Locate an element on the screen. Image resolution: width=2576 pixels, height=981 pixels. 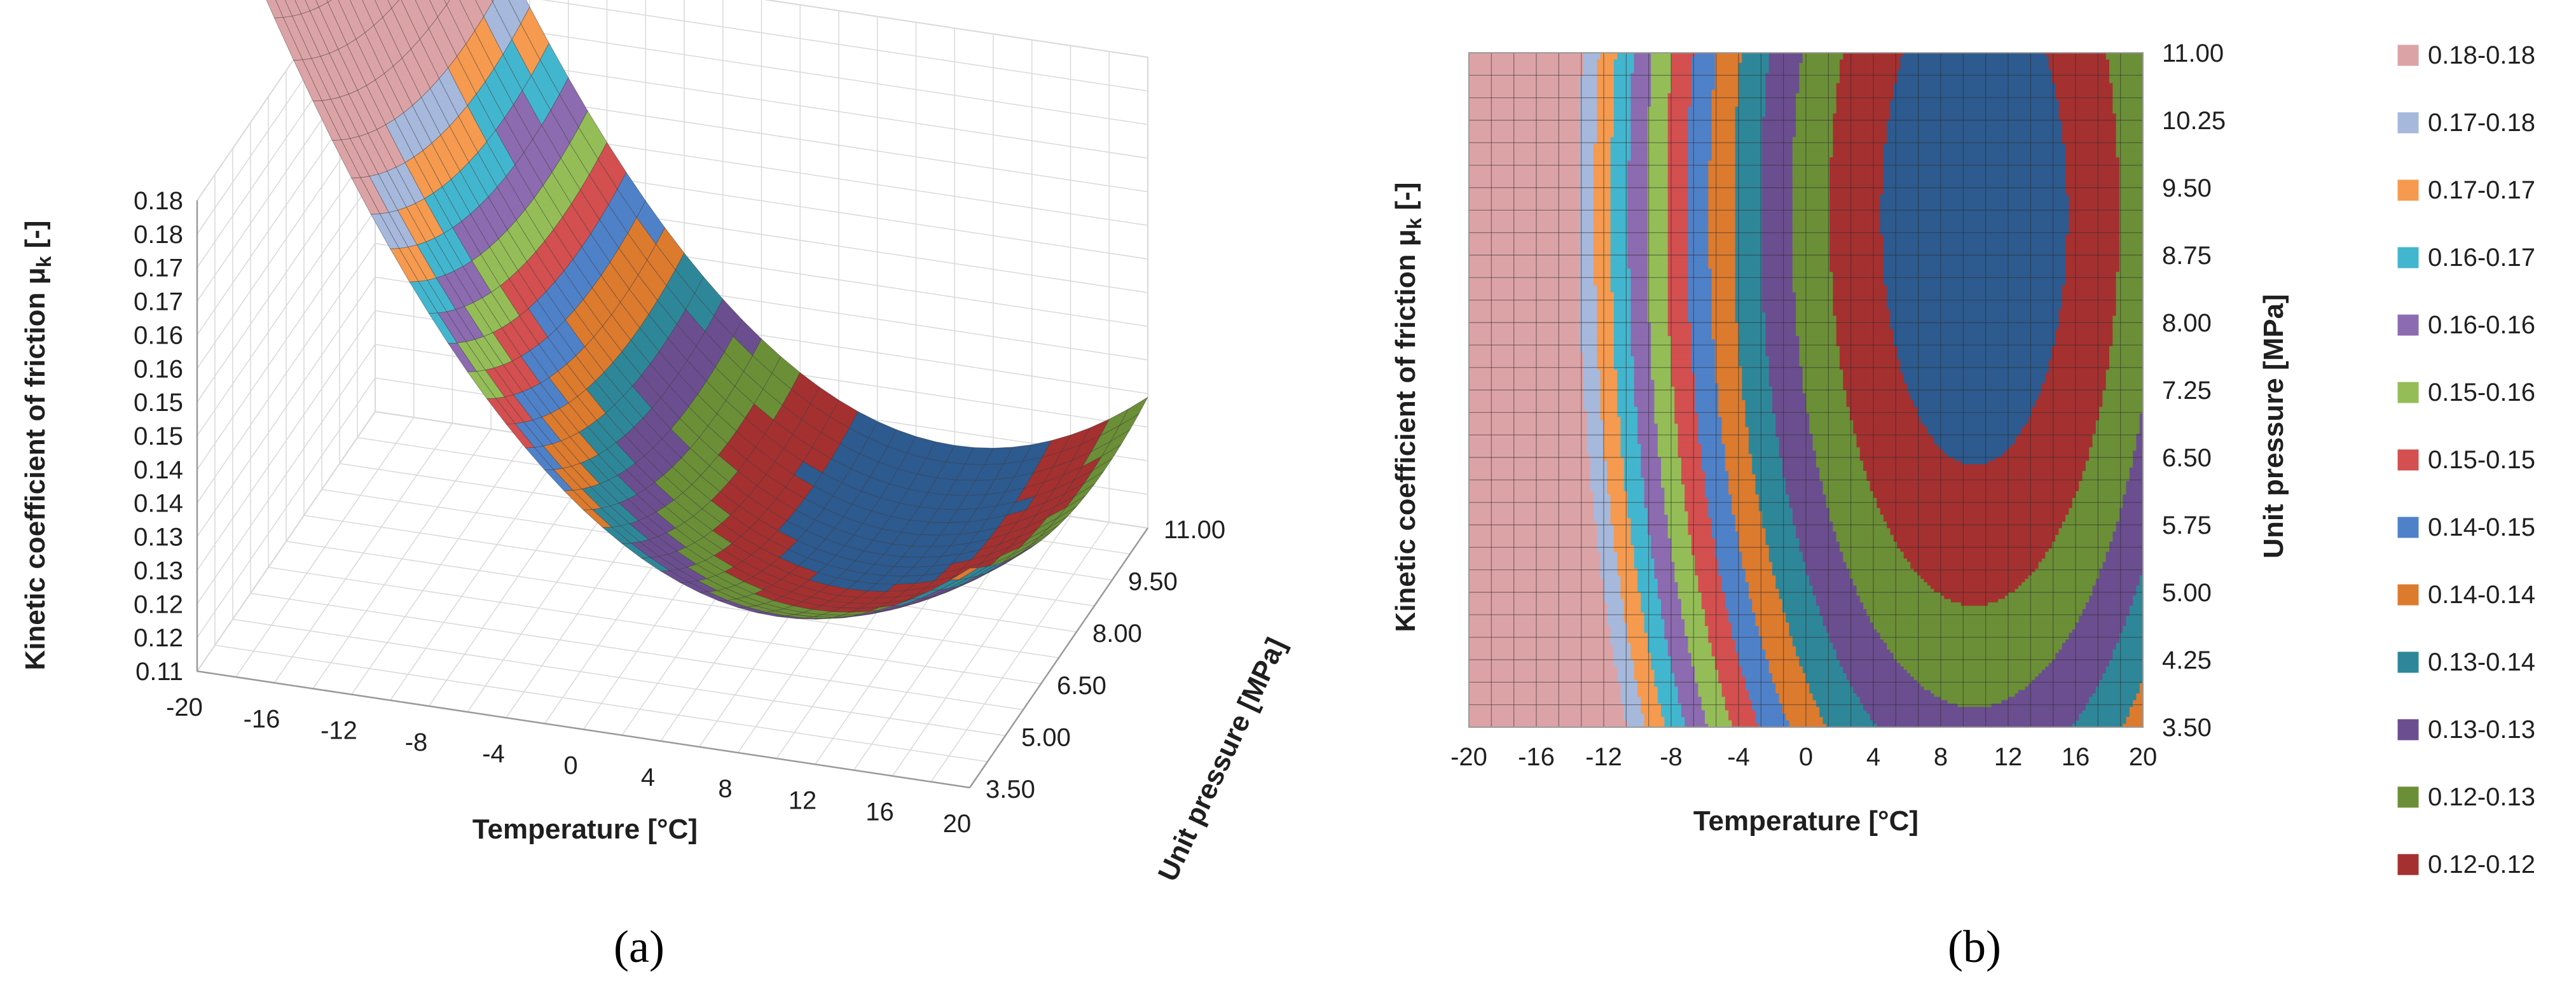
a-z-tick-label: 0.16 is located at coordinates (158, 369).